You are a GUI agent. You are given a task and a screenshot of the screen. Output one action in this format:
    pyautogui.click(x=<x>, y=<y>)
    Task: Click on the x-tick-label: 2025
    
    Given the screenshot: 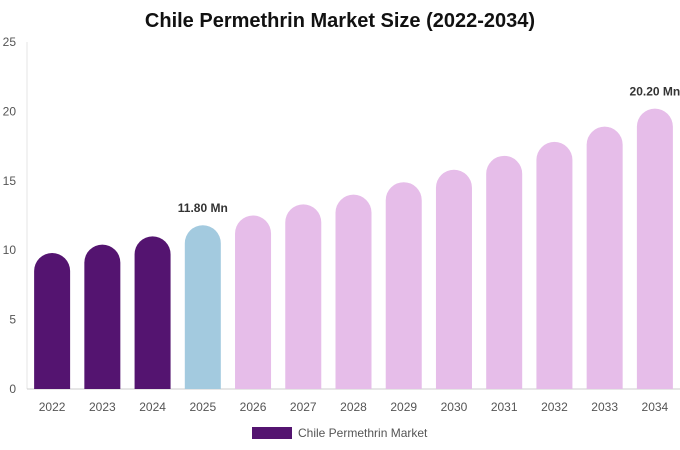 What is the action you would take?
    pyautogui.click(x=202, y=407)
    